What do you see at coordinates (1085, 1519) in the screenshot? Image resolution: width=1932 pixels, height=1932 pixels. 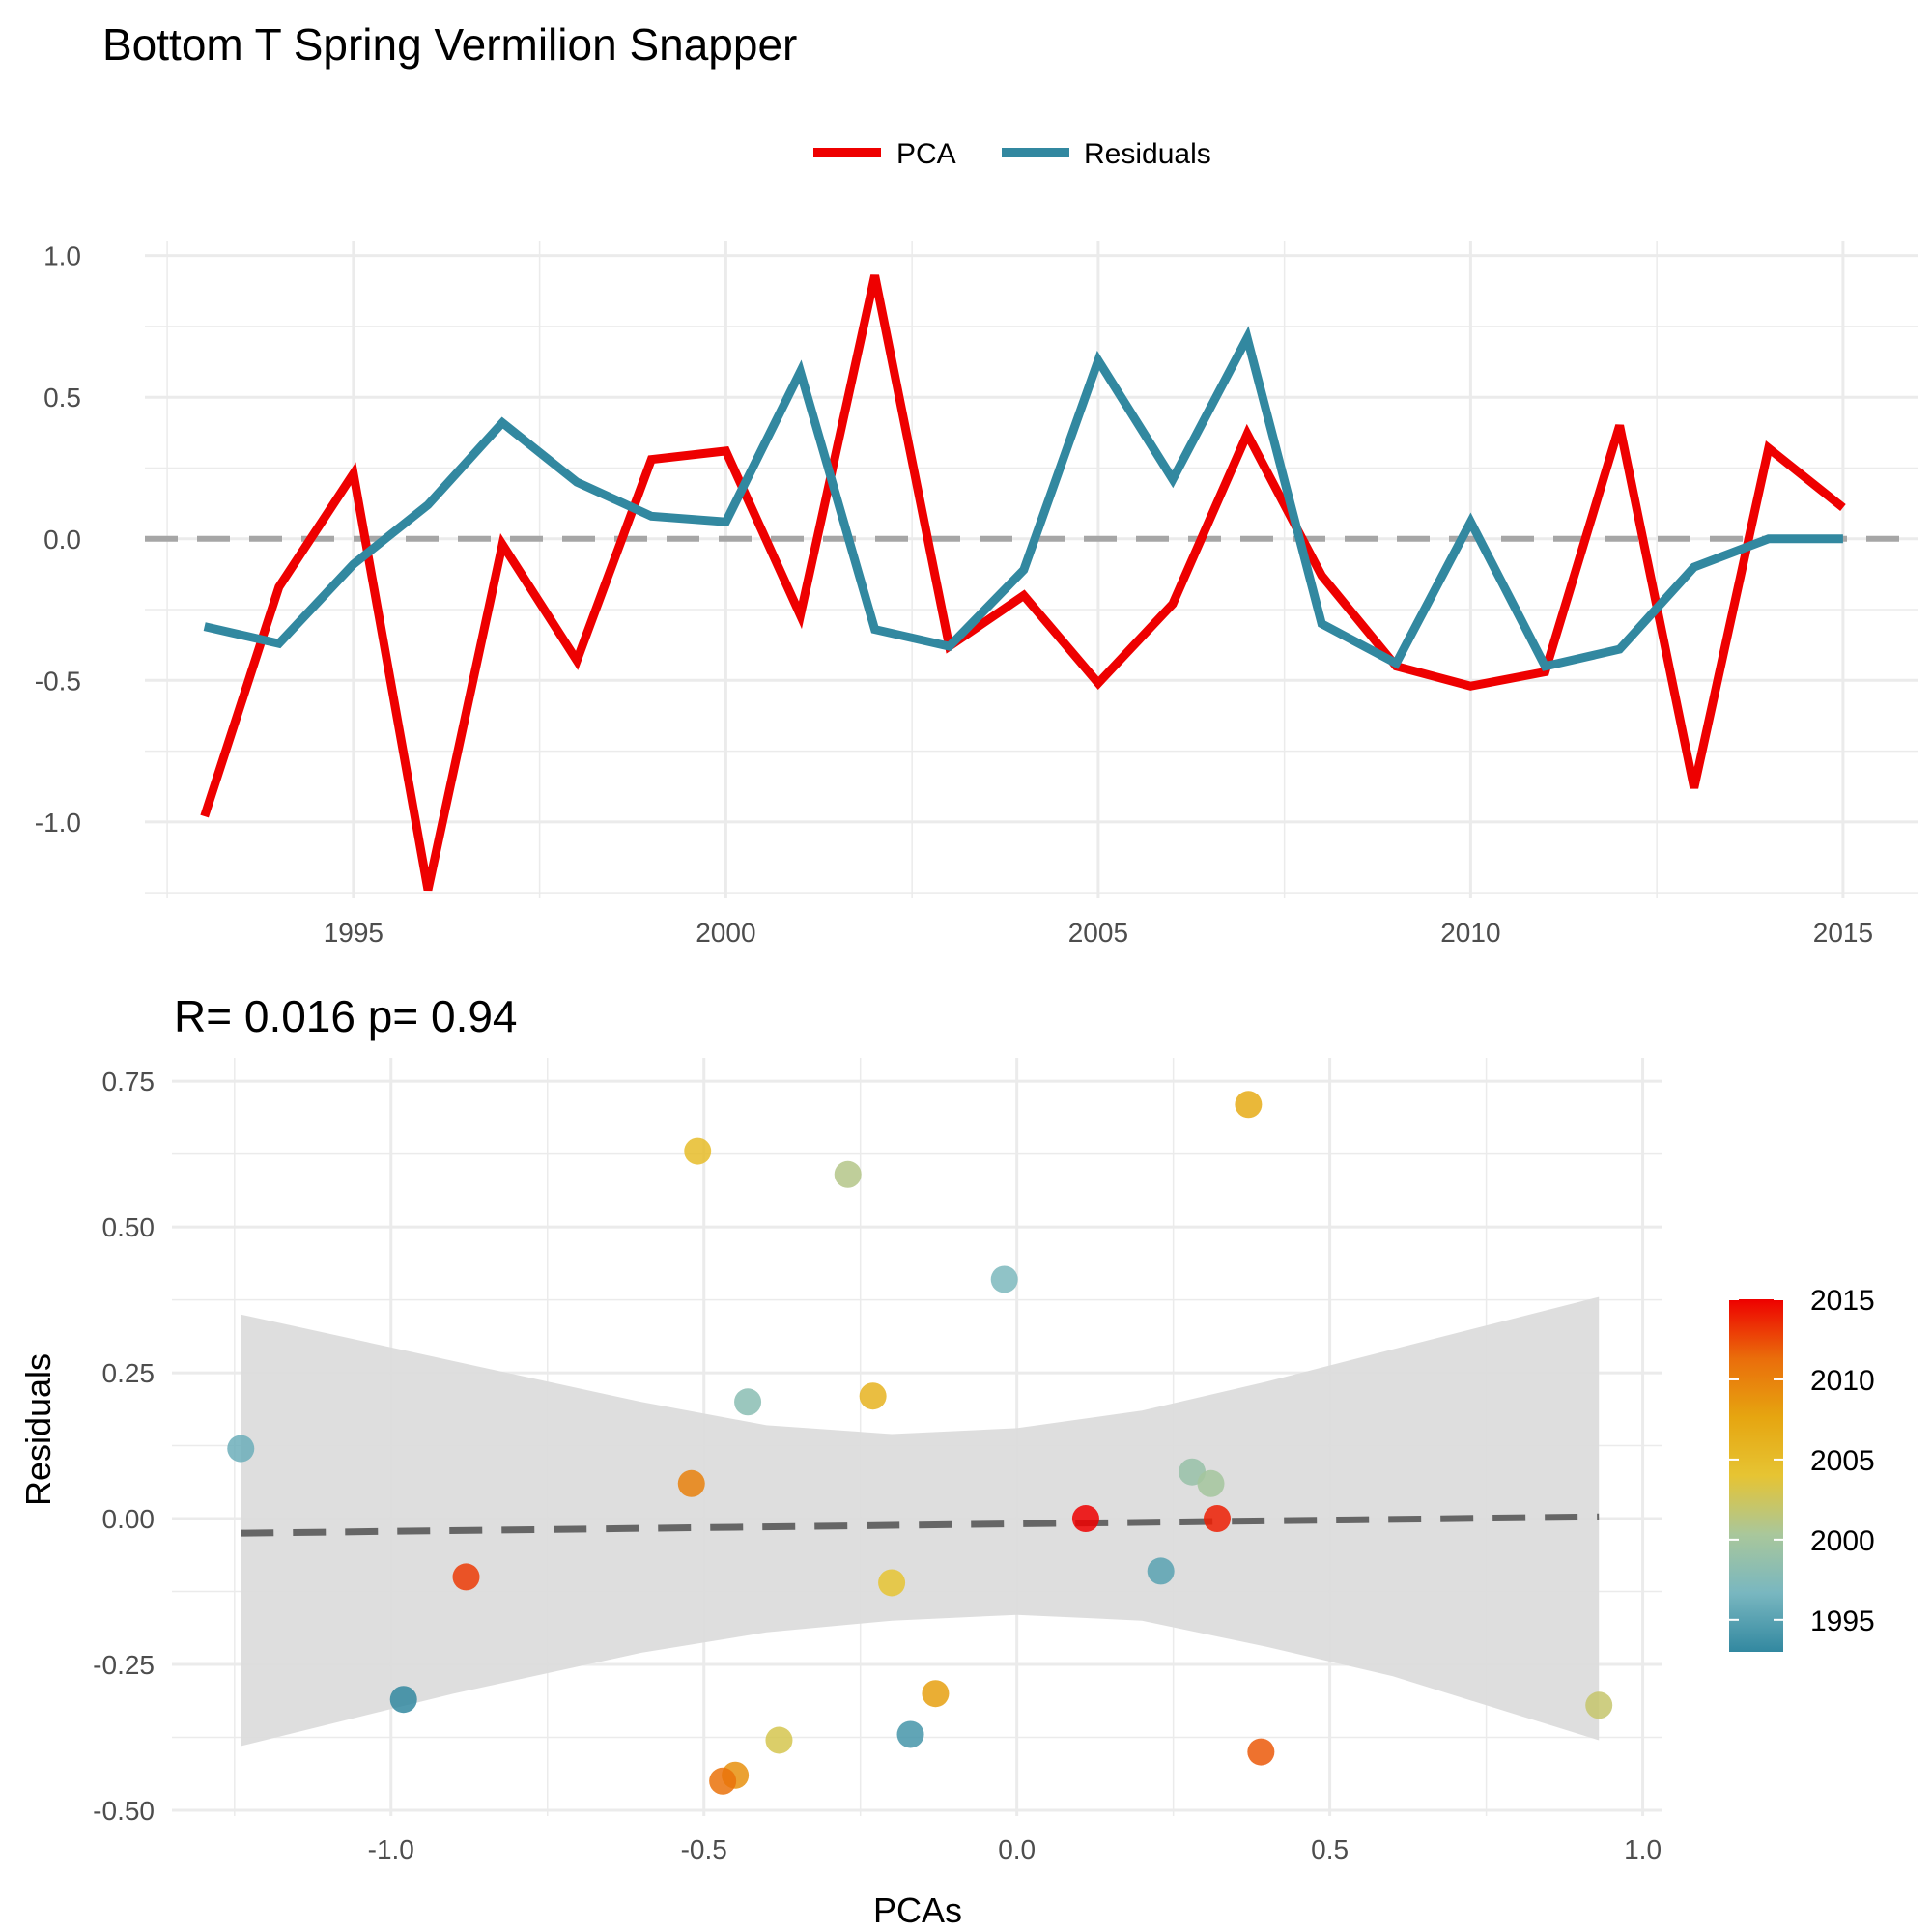 I see `scatter-point-2015` at bounding box center [1085, 1519].